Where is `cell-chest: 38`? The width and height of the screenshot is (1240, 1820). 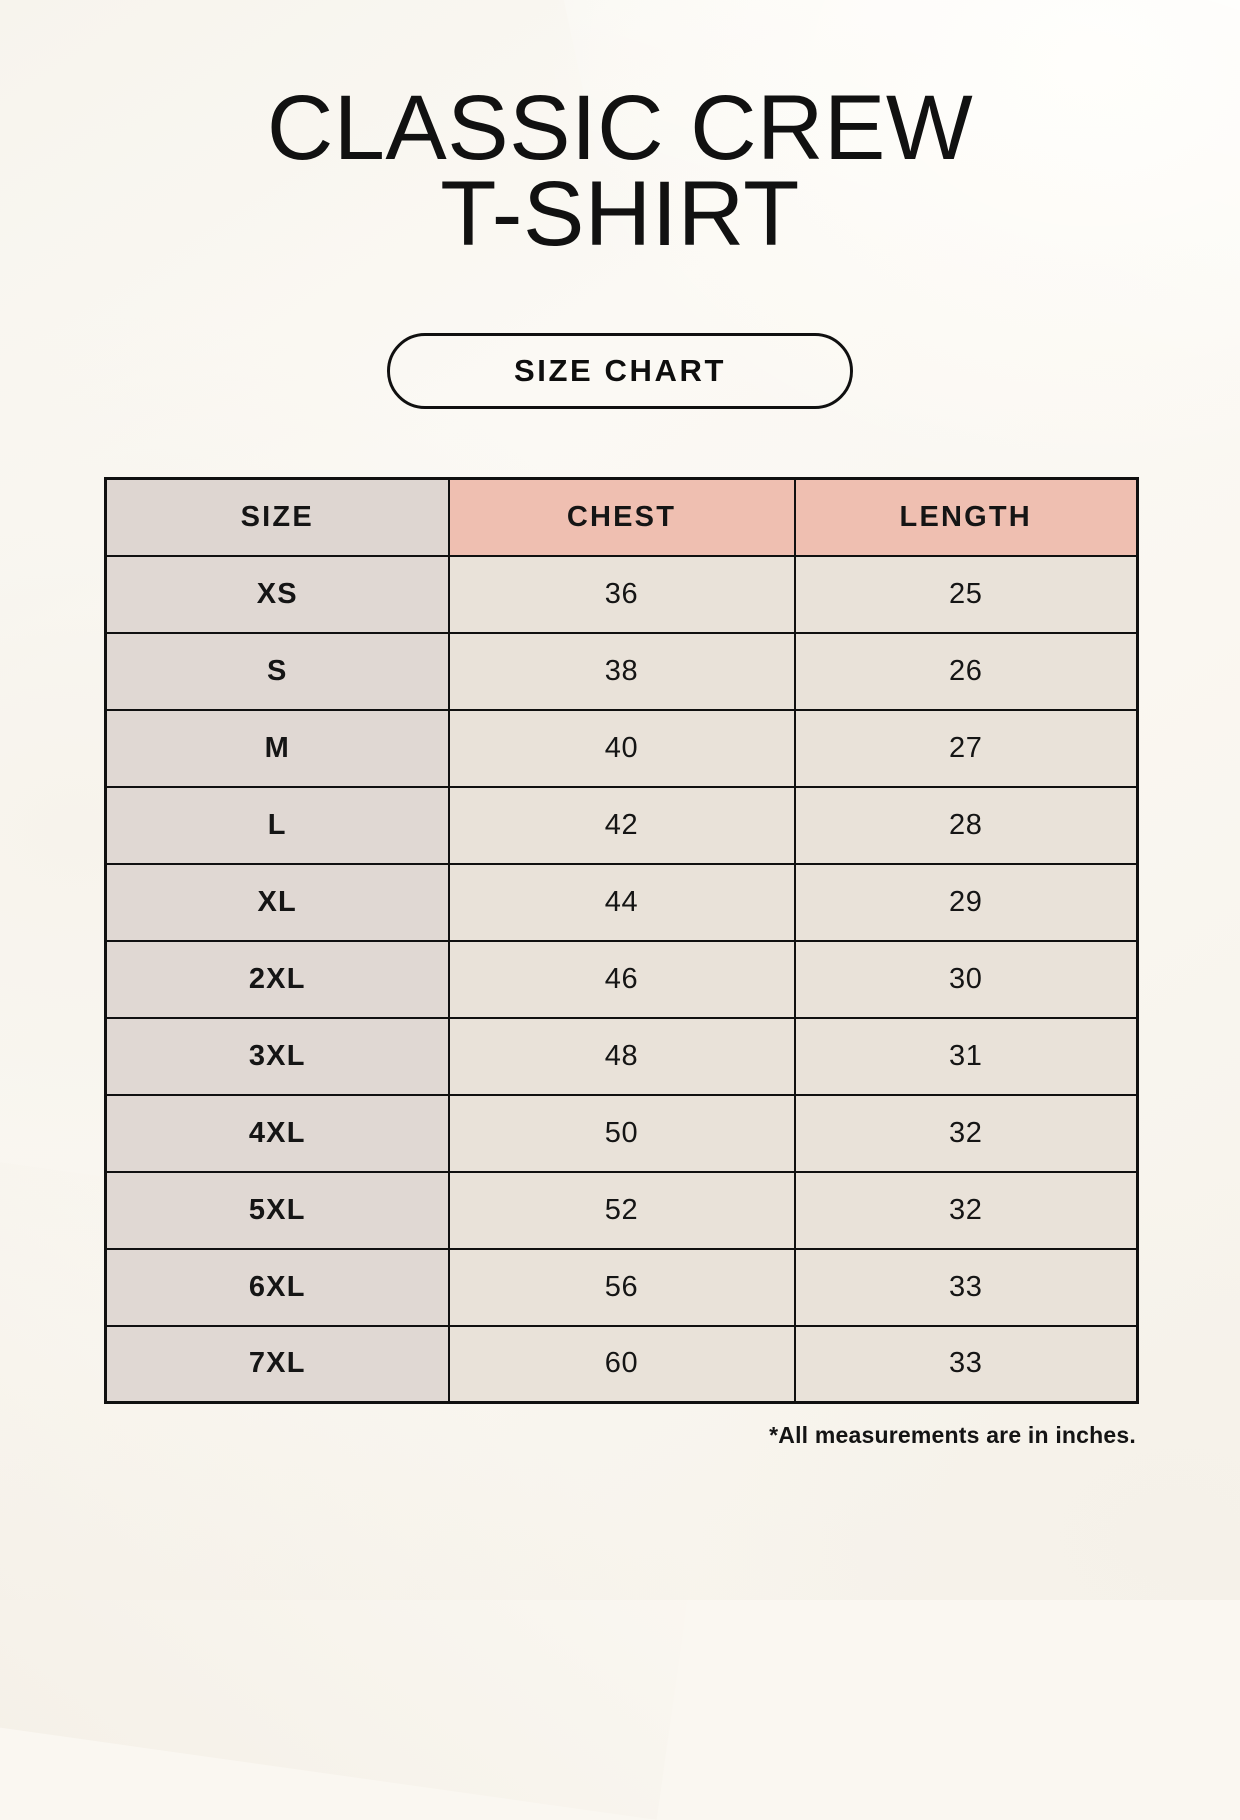
cell-chest: 38 is located at coordinates (621, 671).